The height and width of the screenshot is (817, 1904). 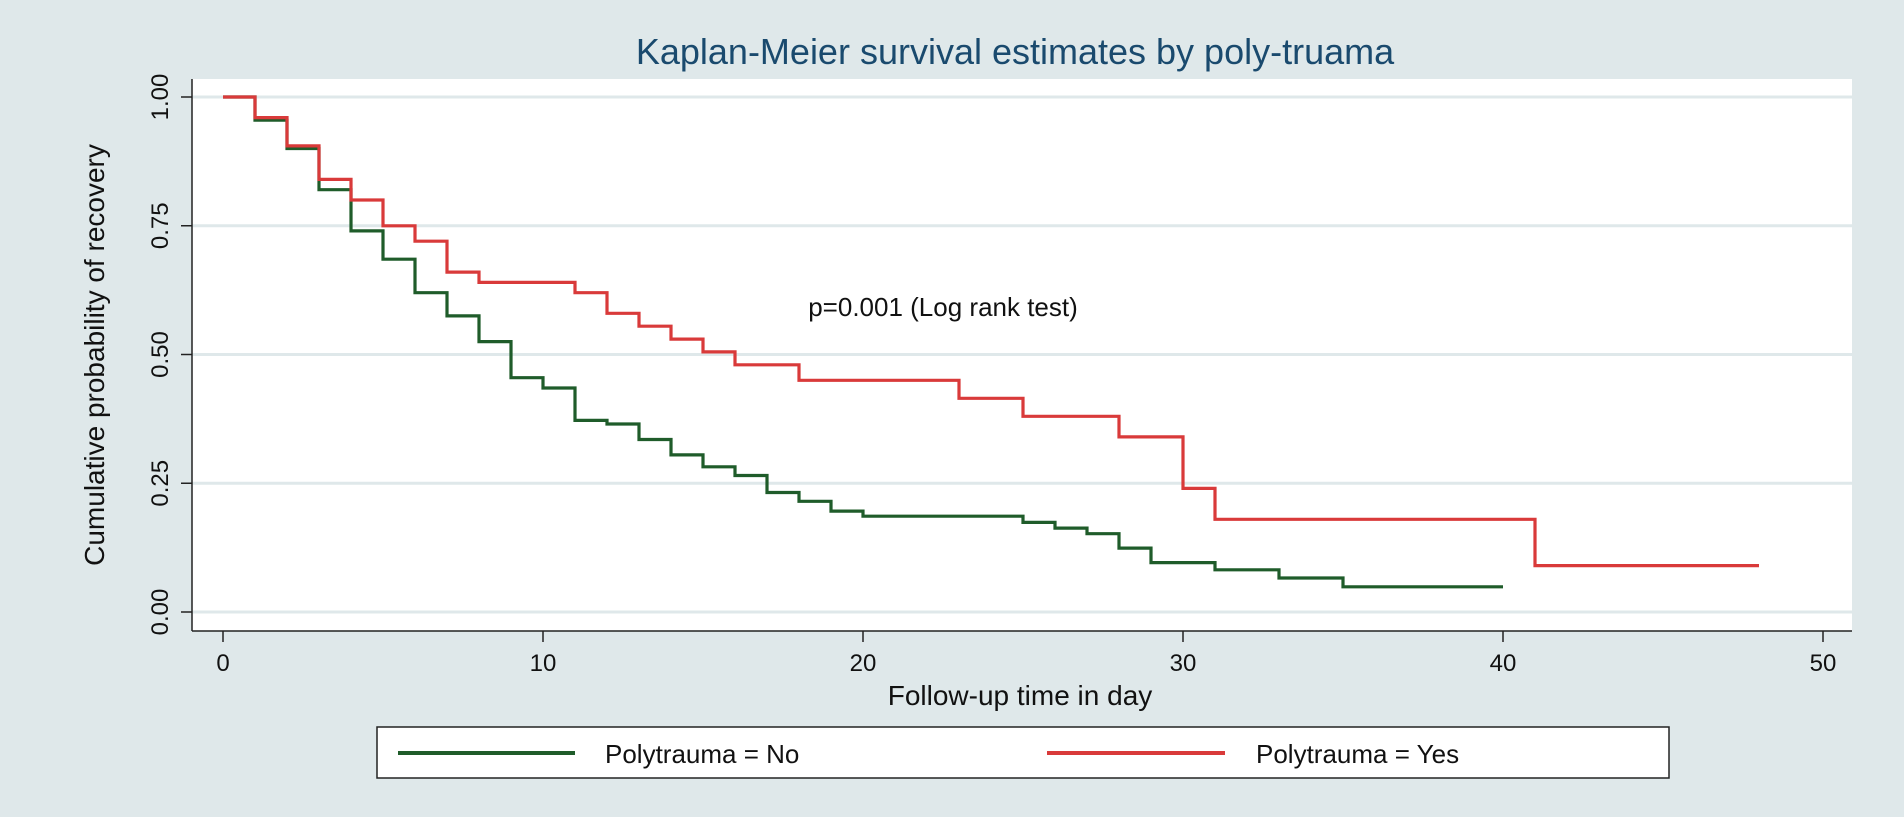 I want to click on legend-label-no: Polytrauma = No, so click(x=702, y=754).